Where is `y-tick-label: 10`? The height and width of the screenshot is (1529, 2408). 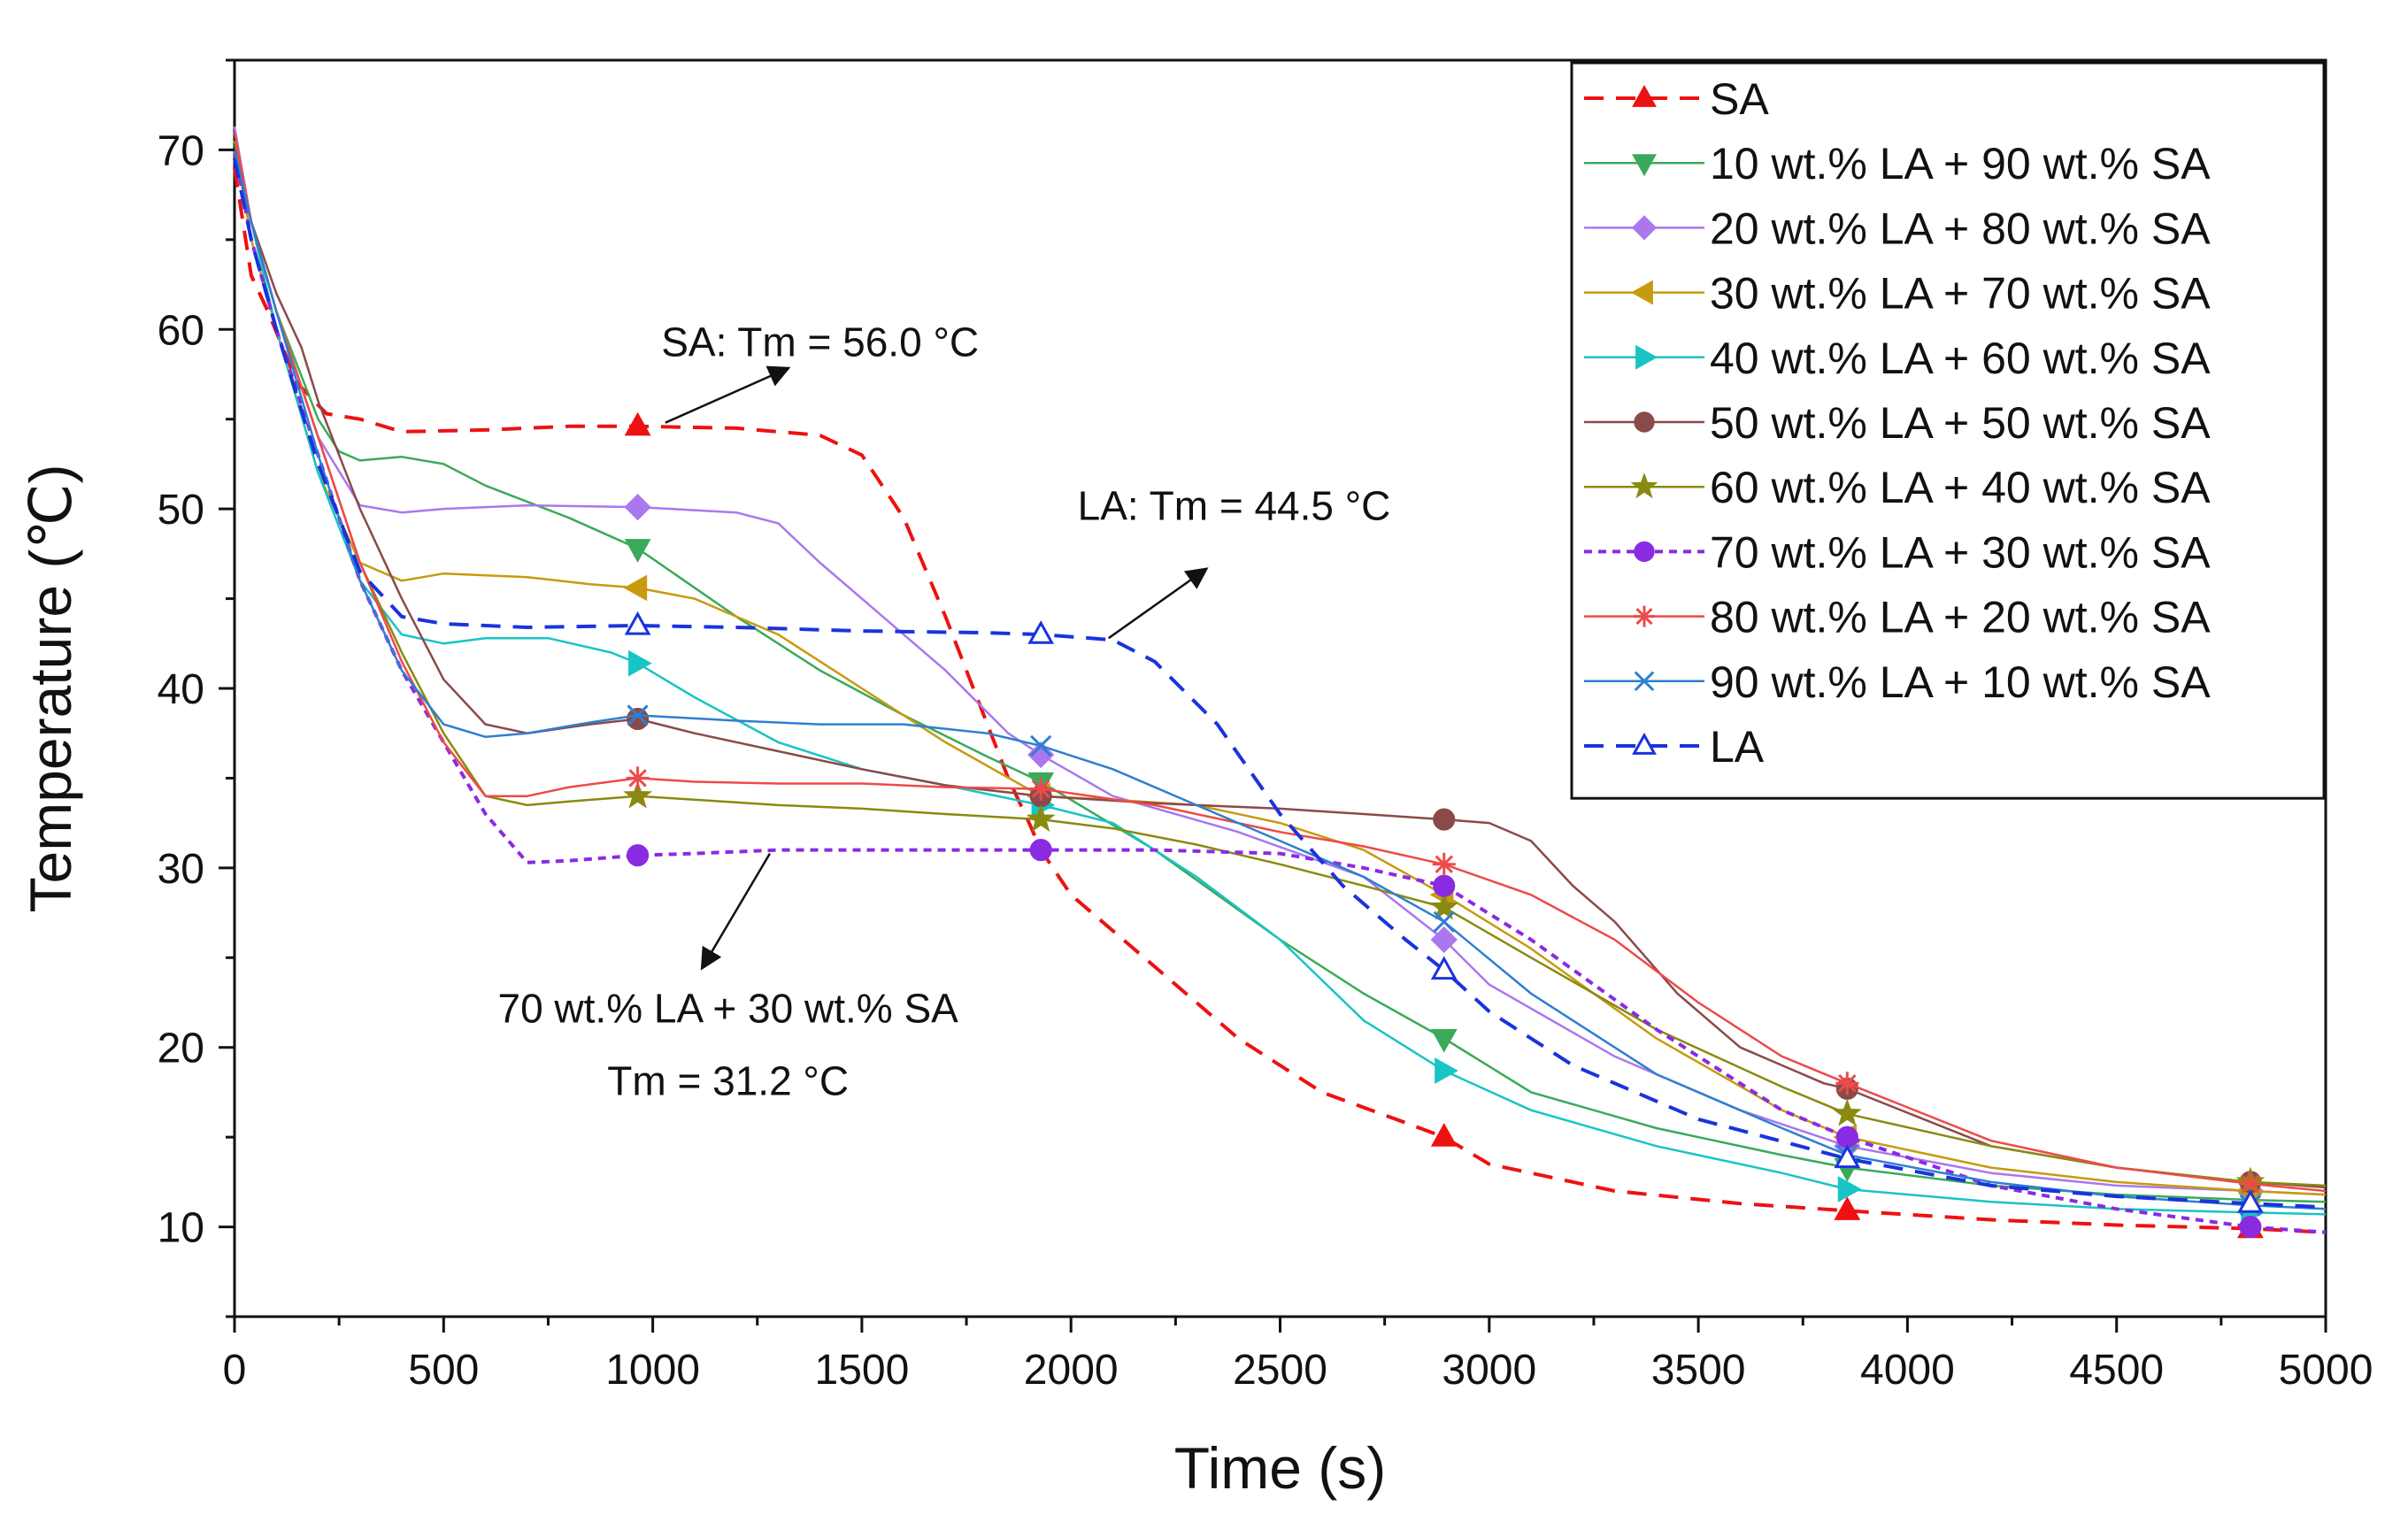 y-tick-label: 10 is located at coordinates (181, 1228).